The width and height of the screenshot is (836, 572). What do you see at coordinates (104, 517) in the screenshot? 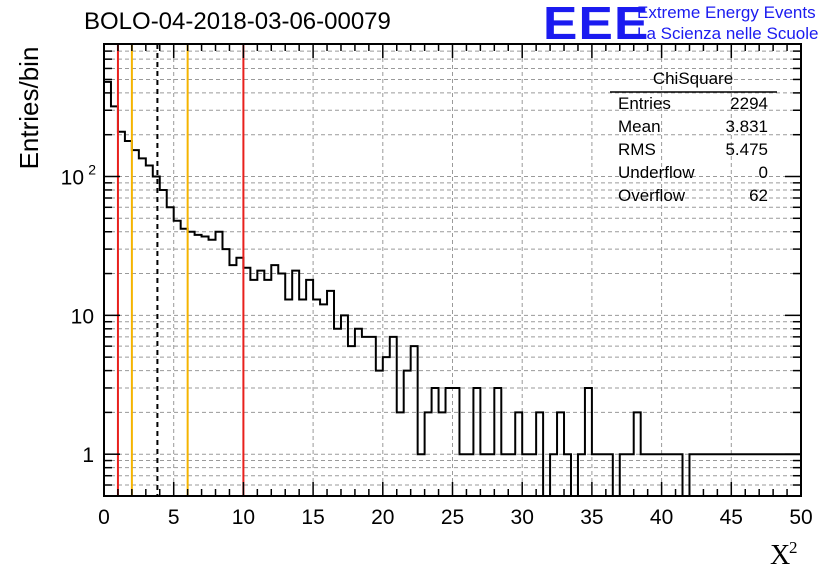
I see `x-tick-label: 0` at bounding box center [104, 517].